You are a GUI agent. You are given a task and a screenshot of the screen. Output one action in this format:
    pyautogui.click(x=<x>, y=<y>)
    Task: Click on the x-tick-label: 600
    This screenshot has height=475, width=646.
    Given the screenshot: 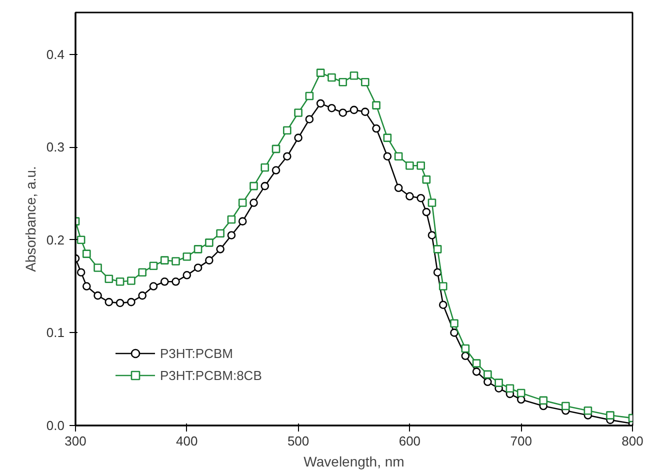 What is the action you would take?
    pyautogui.click(x=409, y=441)
    